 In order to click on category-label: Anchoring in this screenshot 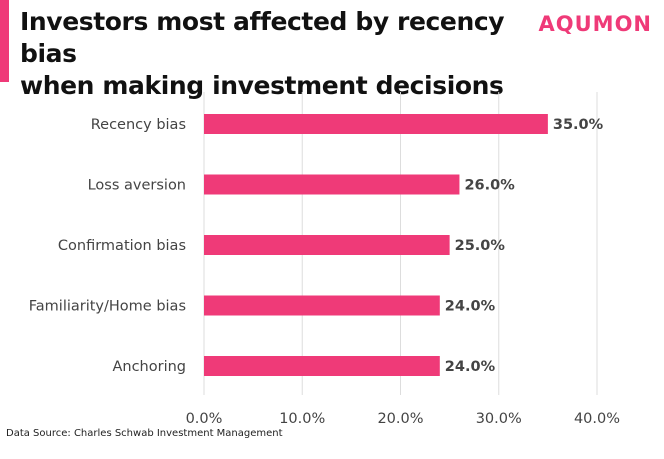, I will do `click(149, 367)`.